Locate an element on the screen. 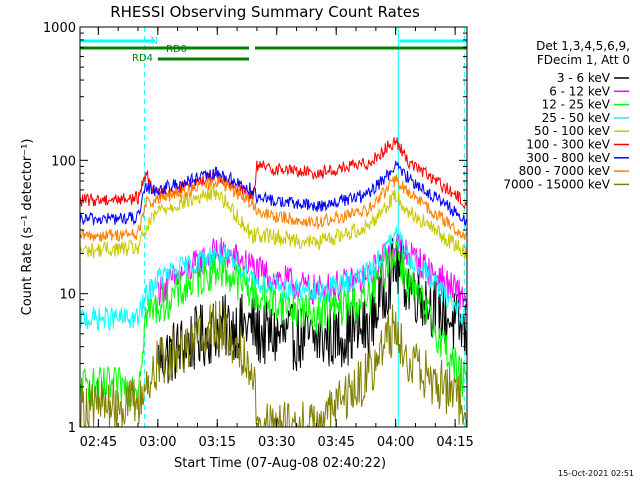  legend-entry-label: 800 - 7000 keV is located at coordinates (565, 171).